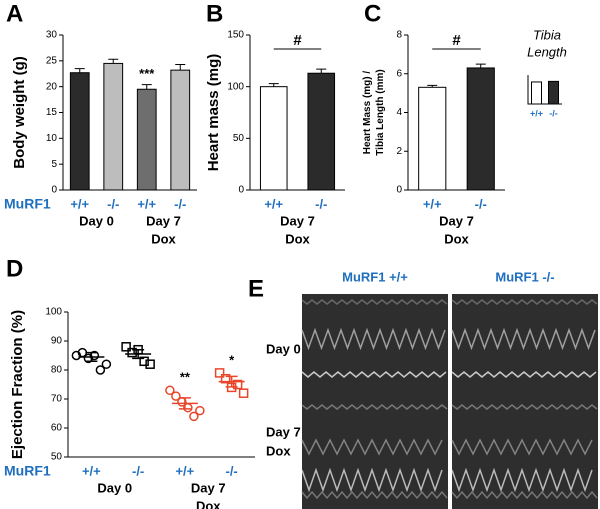 This screenshot has height=509, width=600. What do you see at coordinates (283, 348) in the screenshot?
I see `row-label: Day 0` at bounding box center [283, 348].